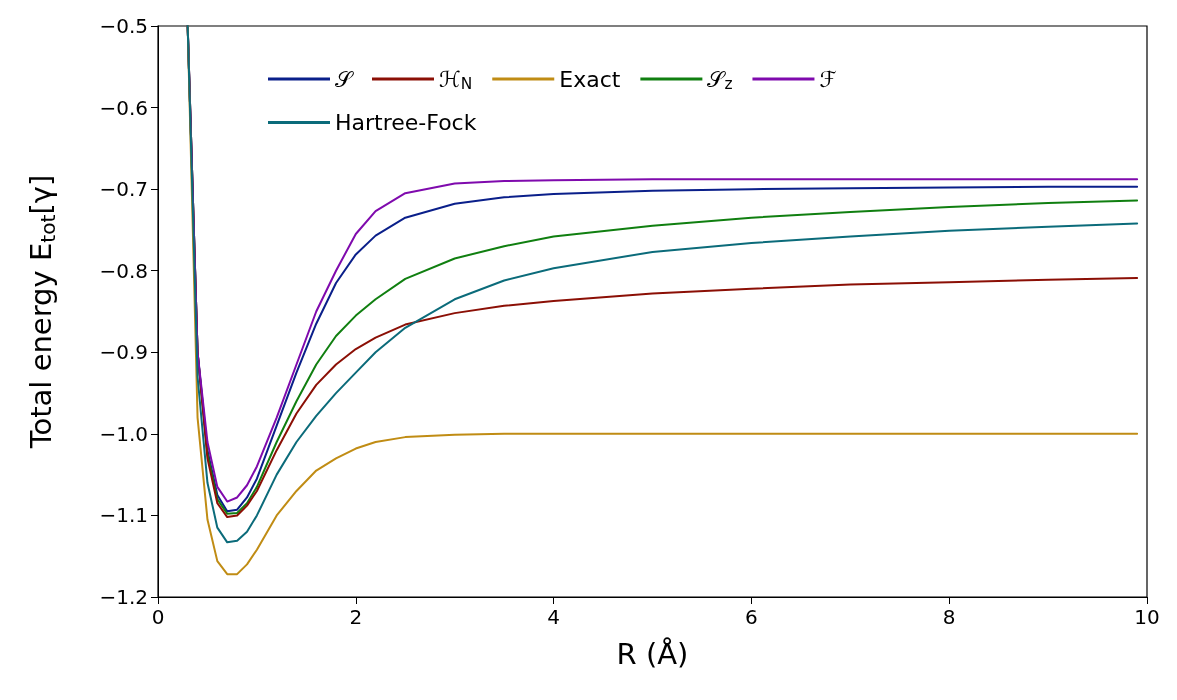 The width and height of the screenshot is (1177, 700). Describe the element at coordinates (406, 122) in the screenshot. I see `legend-label: Hartree-Fock` at that location.